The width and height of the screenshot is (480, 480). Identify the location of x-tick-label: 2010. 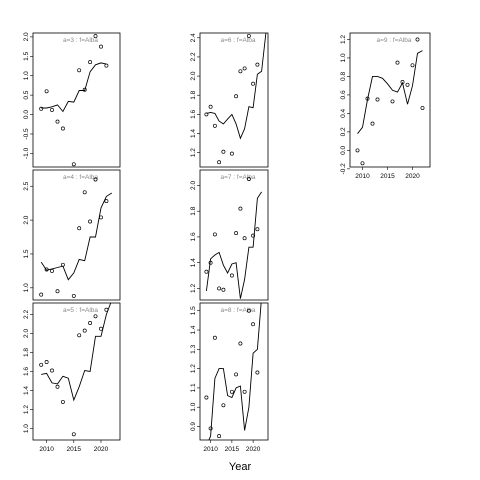
(46, 449).